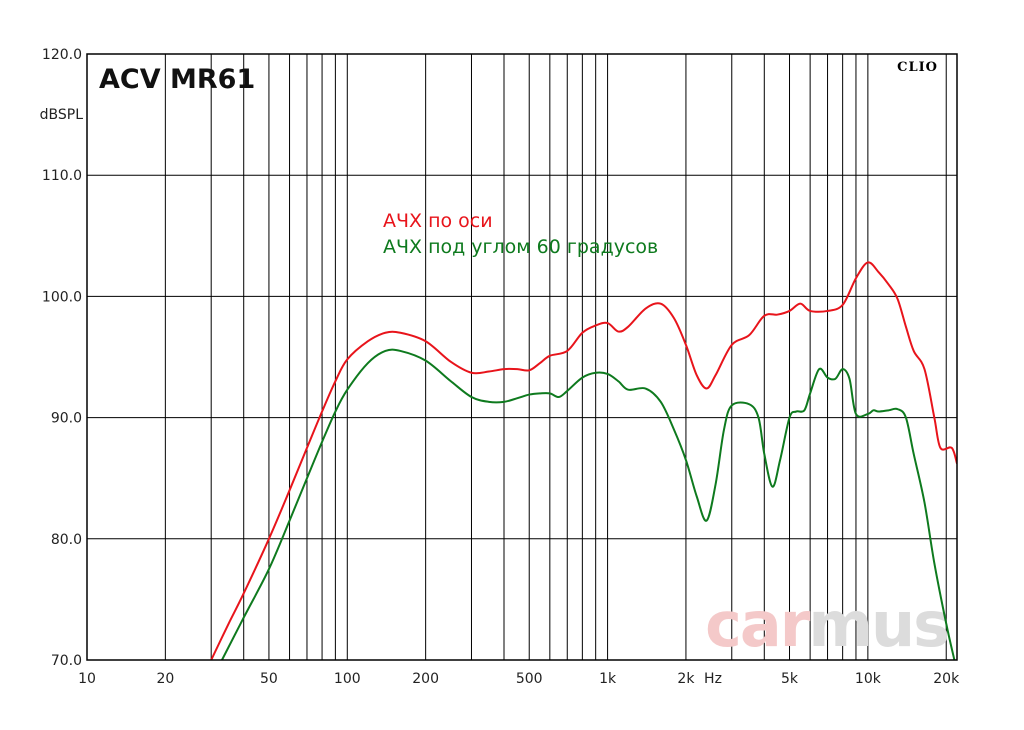  I want to click on legend-60-degrees: АЧХ под углом 60 градусов, so click(520, 247).